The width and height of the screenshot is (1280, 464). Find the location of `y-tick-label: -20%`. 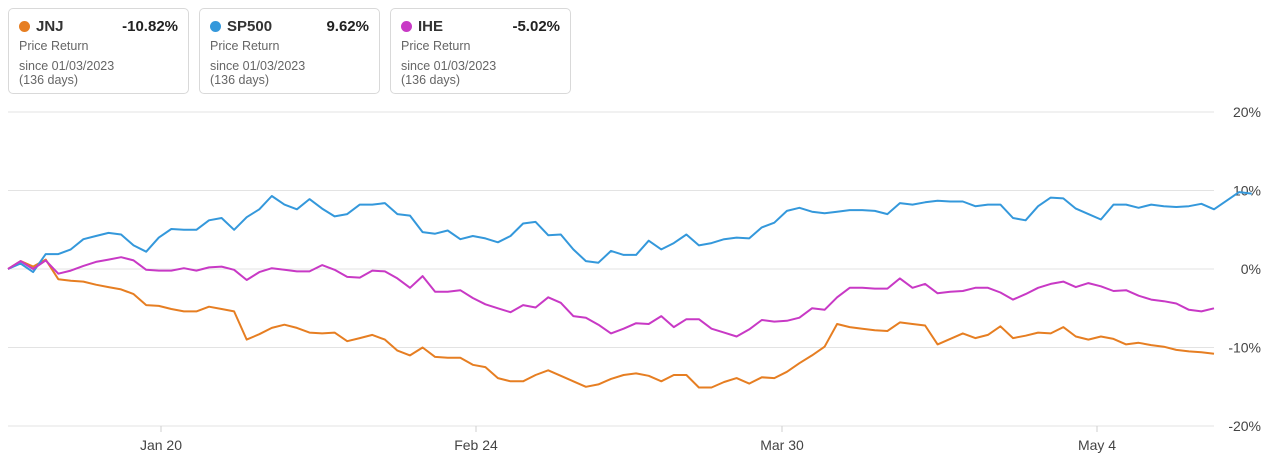

y-tick-label: -20% is located at coordinates (1244, 426).